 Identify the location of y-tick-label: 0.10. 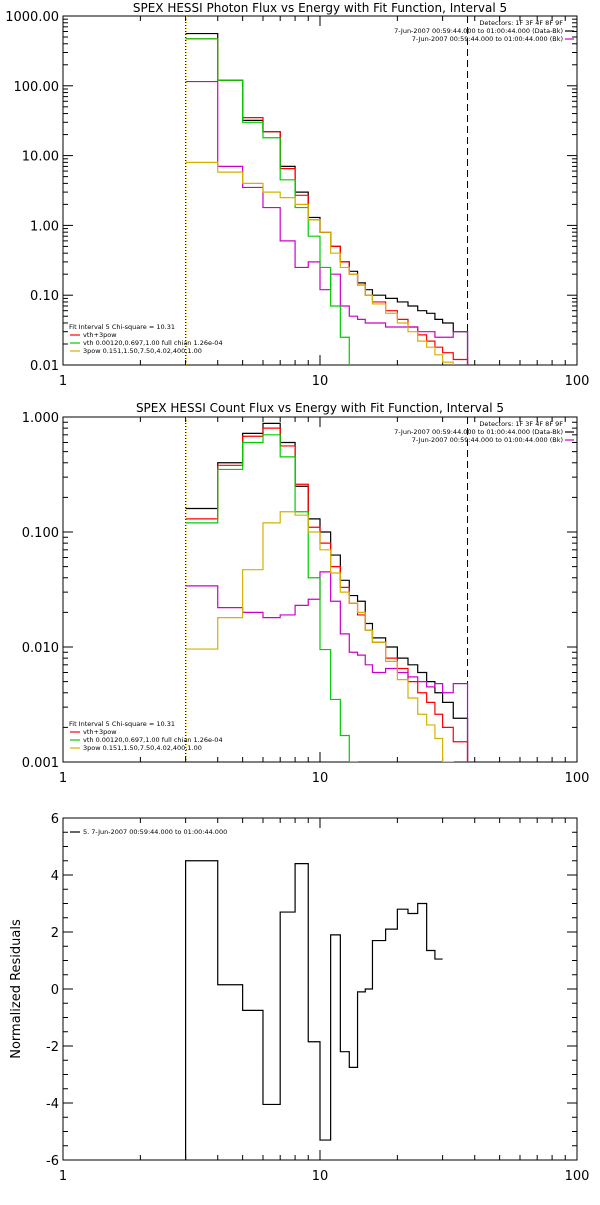
(44, 296).